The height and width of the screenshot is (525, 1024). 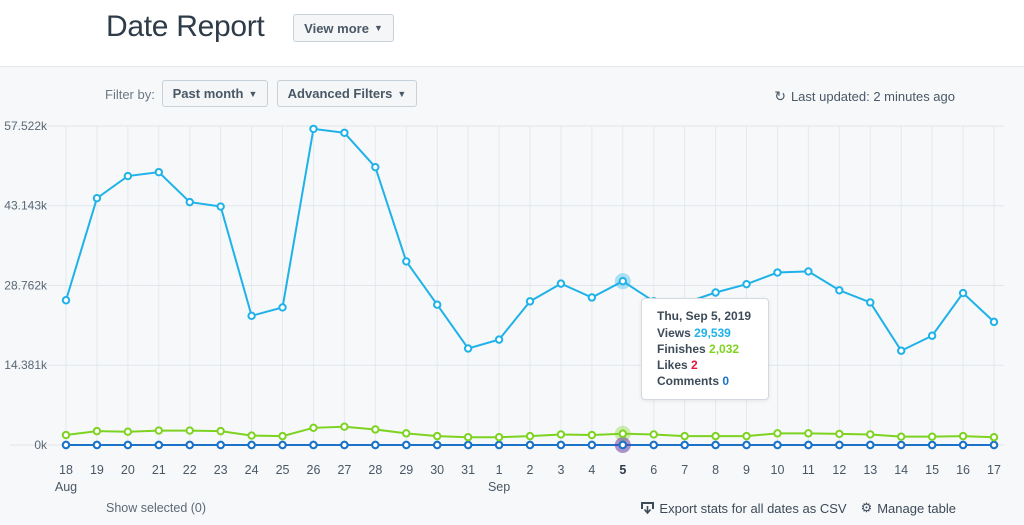 I want to click on x-tick-label: 16, so click(x=963, y=470).